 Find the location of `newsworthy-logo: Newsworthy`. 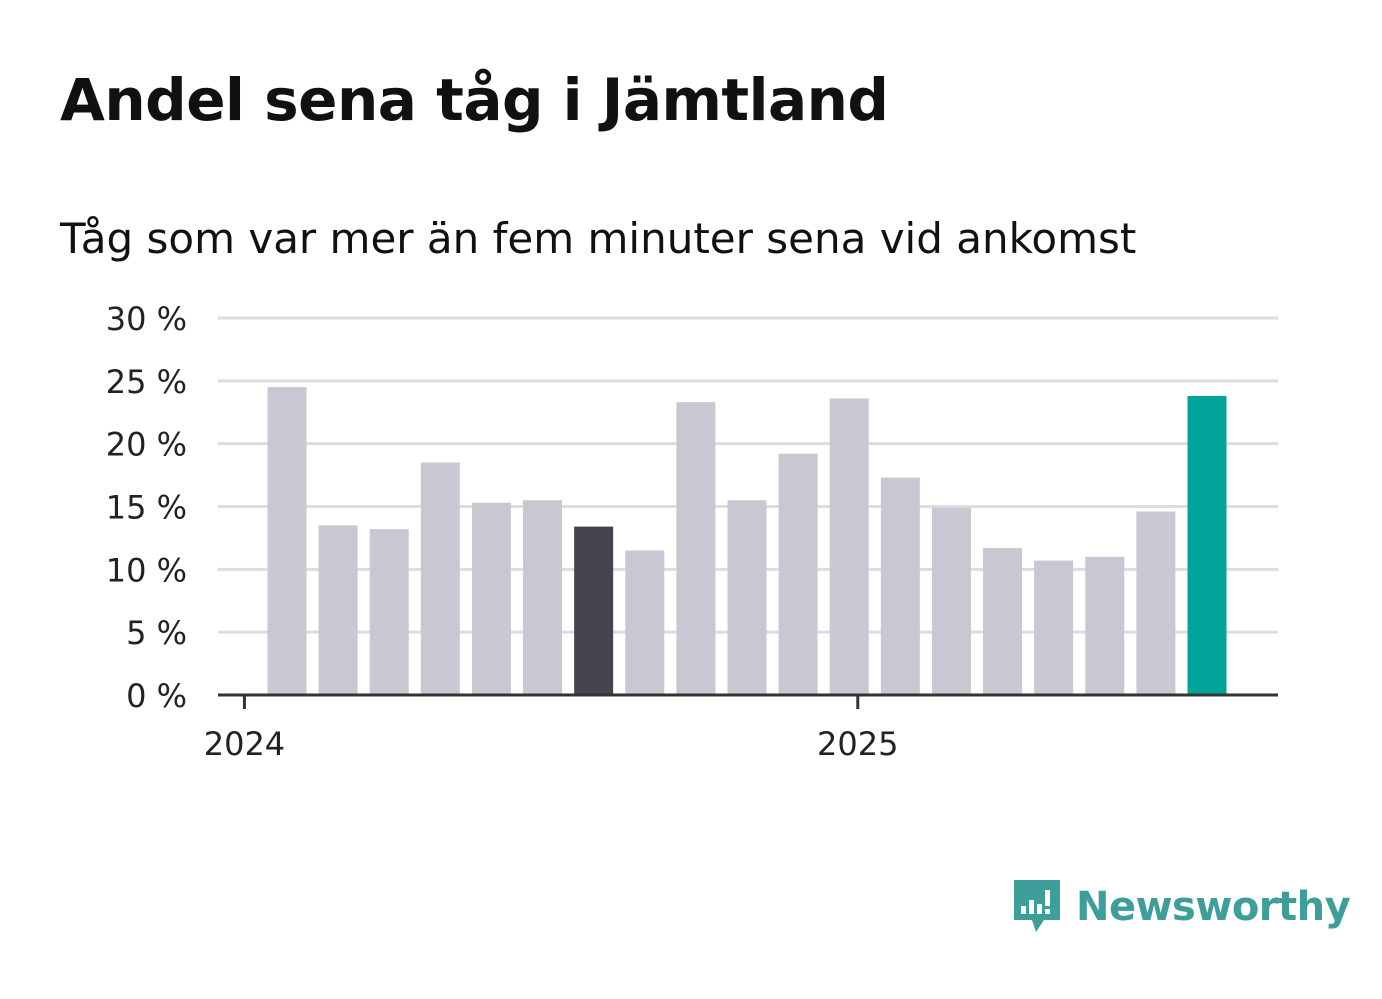

newsworthy-logo: Newsworthy is located at coordinates (1180, 907).